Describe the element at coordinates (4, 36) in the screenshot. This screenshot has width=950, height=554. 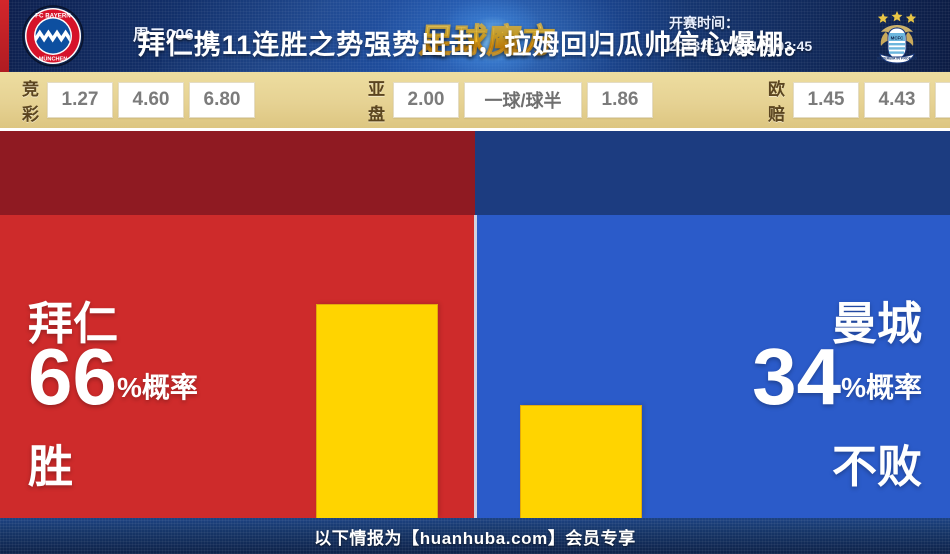
I see `accent-stripe` at that location.